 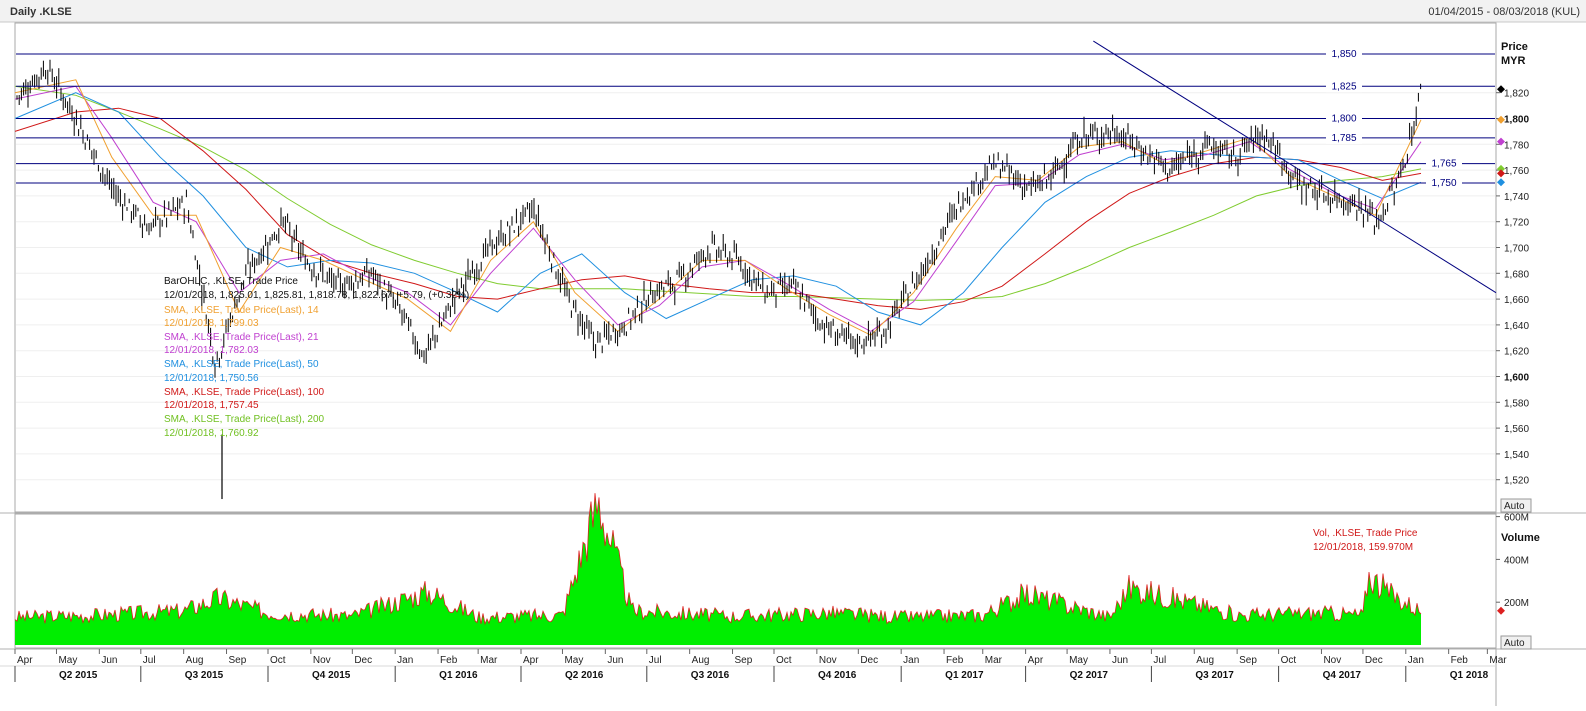 What do you see at coordinates (1516, 326) in the screenshot?
I see `price-tick-label: 1,640` at bounding box center [1516, 326].